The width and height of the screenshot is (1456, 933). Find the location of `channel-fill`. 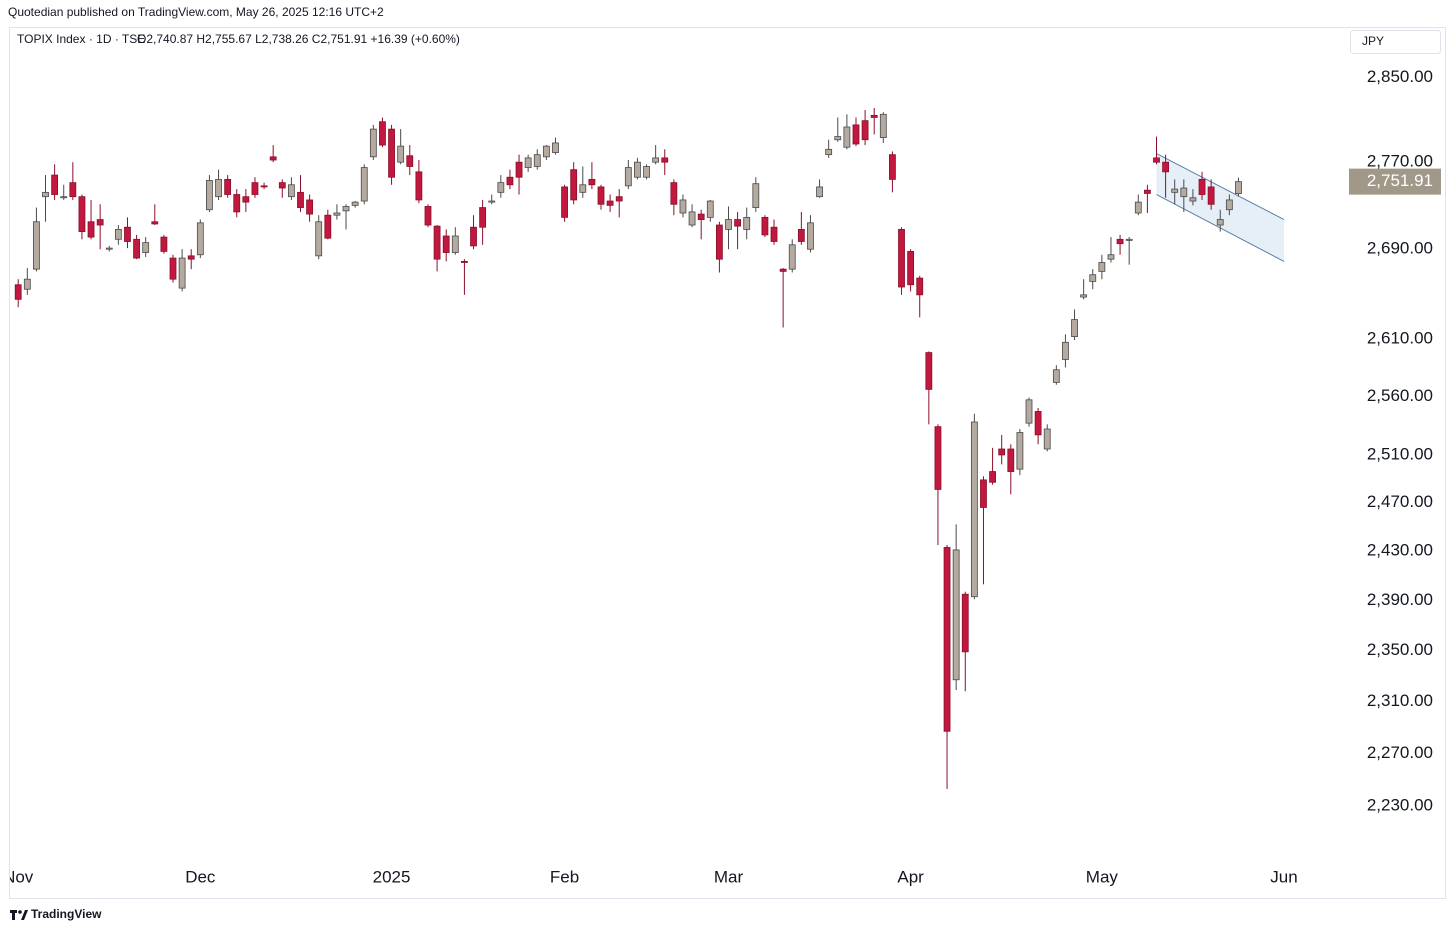

channel-fill is located at coordinates (1220, 207).